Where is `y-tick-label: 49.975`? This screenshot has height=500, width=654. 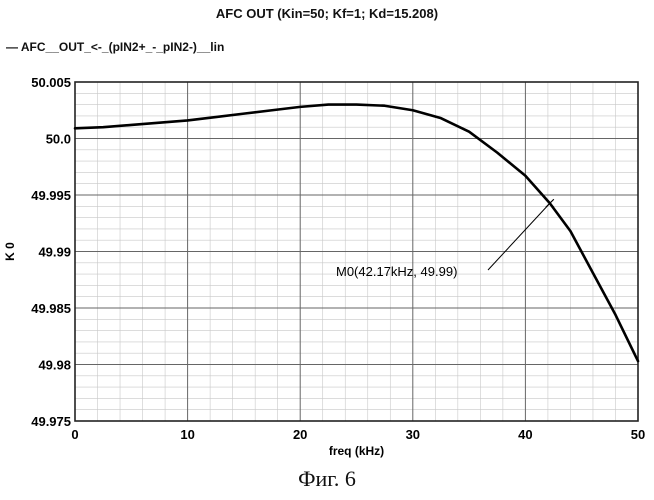 y-tick-label: 49.975 is located at coordinates (51, 421).